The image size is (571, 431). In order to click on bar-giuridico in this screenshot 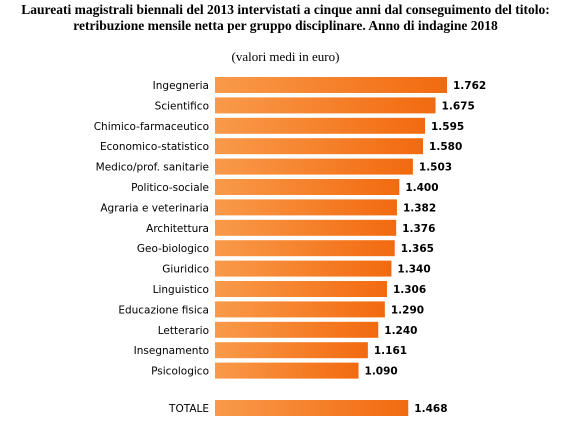, I will do `click(303, 268)`.